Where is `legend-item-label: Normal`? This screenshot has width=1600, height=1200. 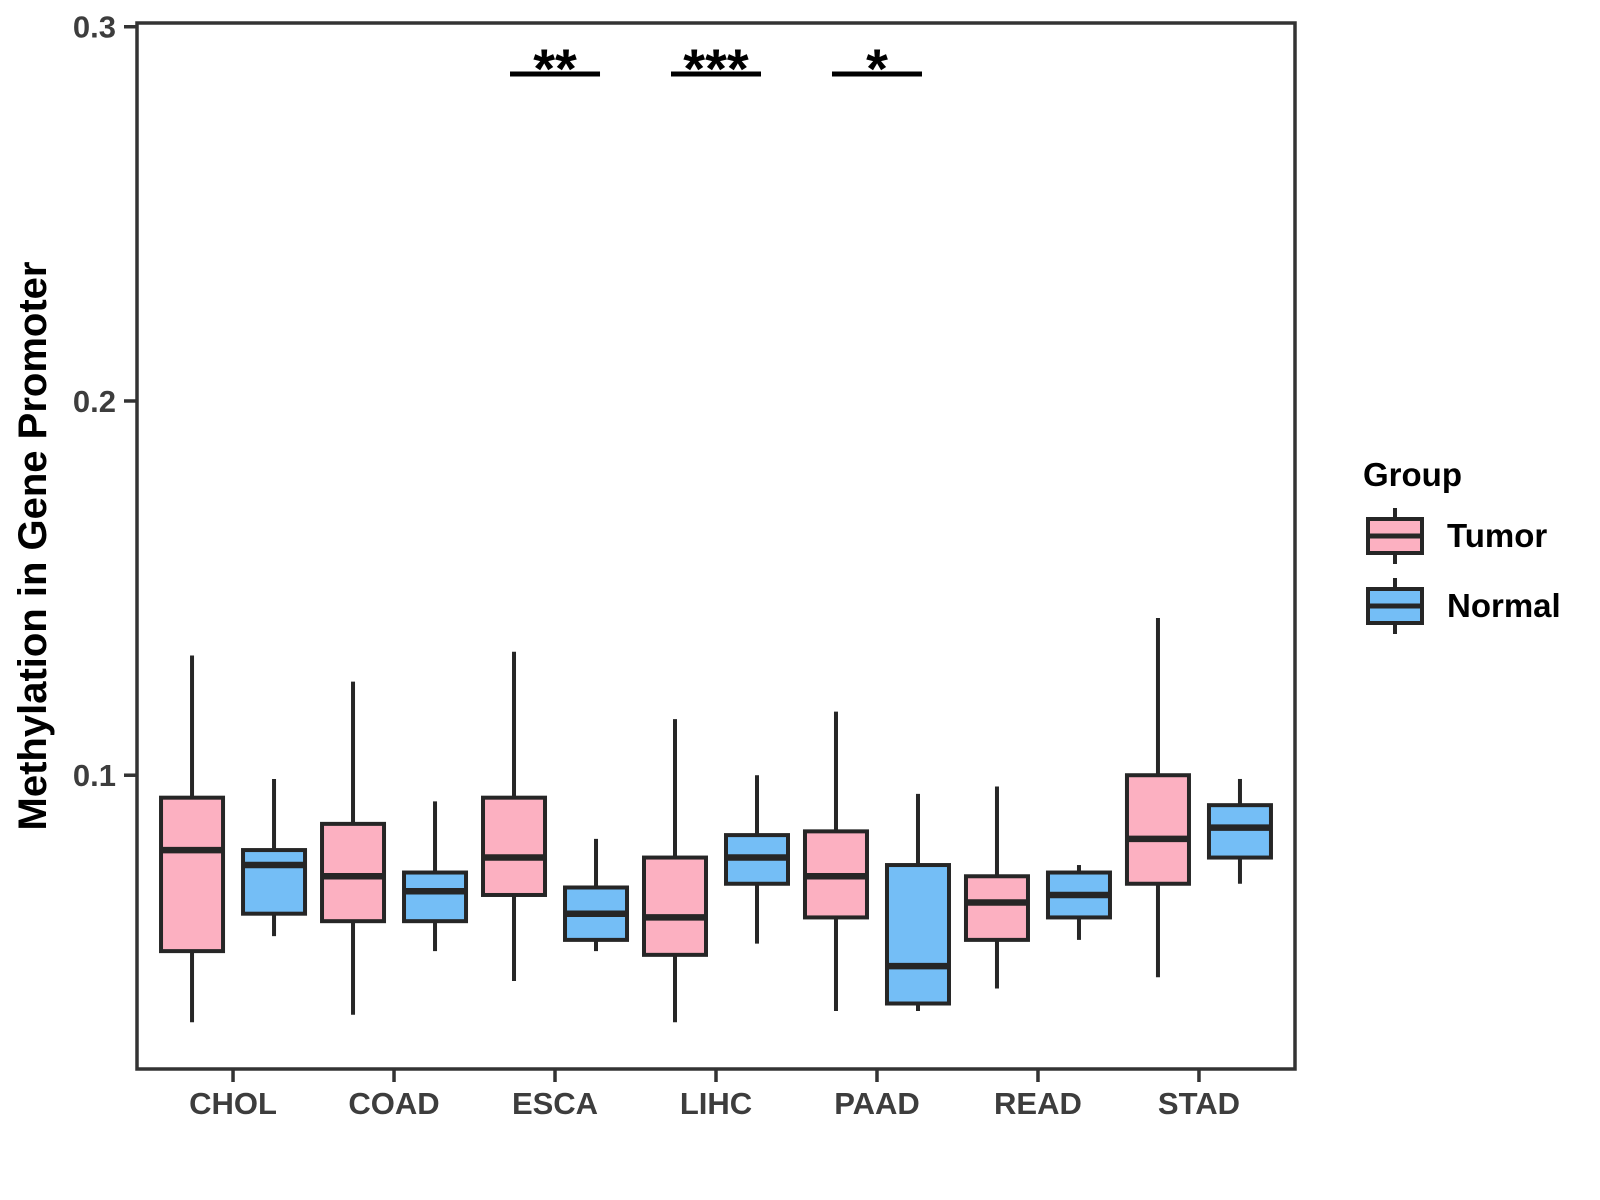
legend-item-label: Normal is located at coordinates (1504, 605).